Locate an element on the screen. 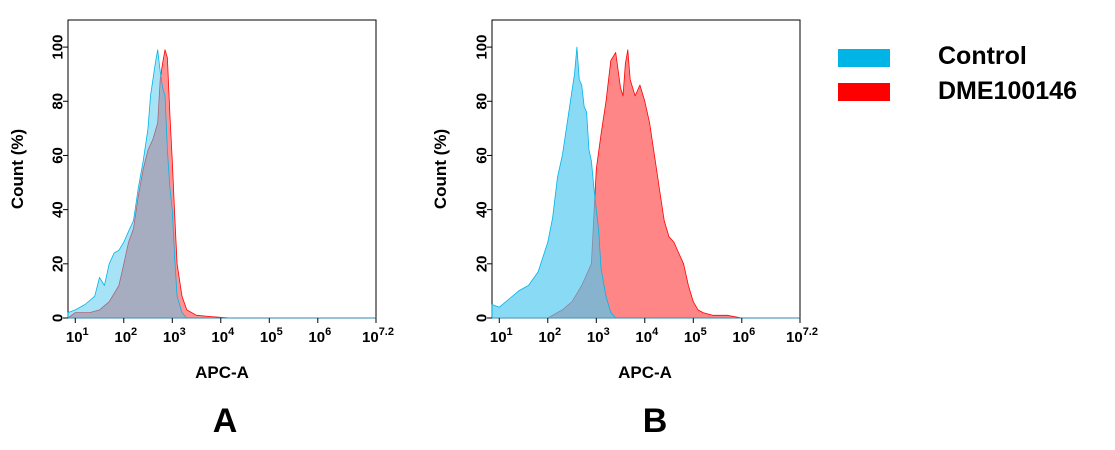  legend: Control DME100146 is located at coordinates (957, 73).